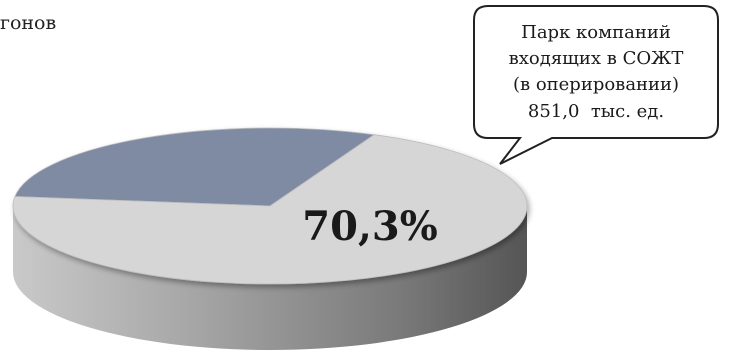 Image resolution: width=738 pixels, height=356 pixels. I want to click on callout-line-4: 851,0 тыс. ед., so click(596, 111).